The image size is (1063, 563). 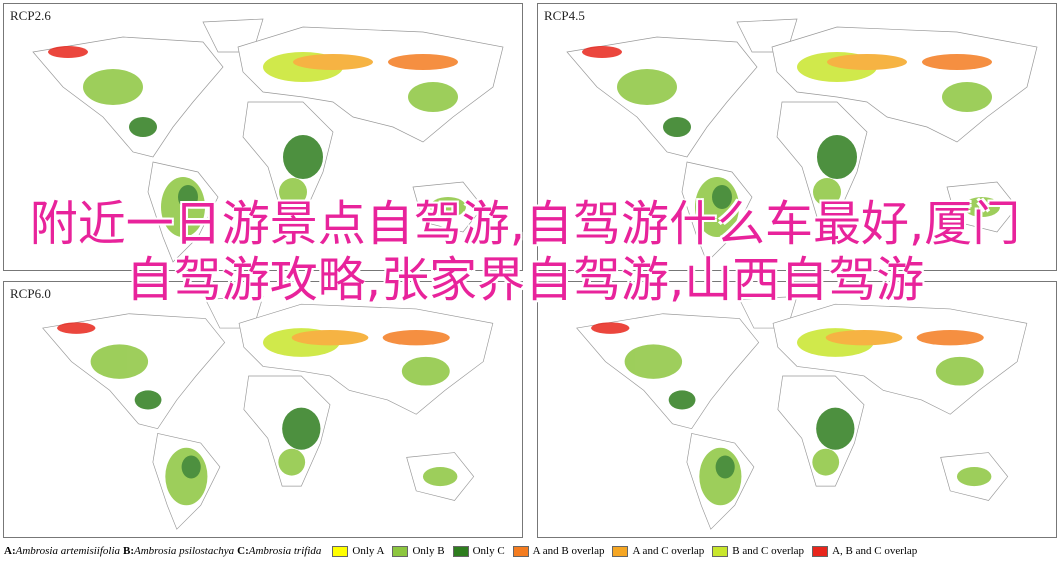 I want to click on species-letter: A:, so click(x=10, y=551).